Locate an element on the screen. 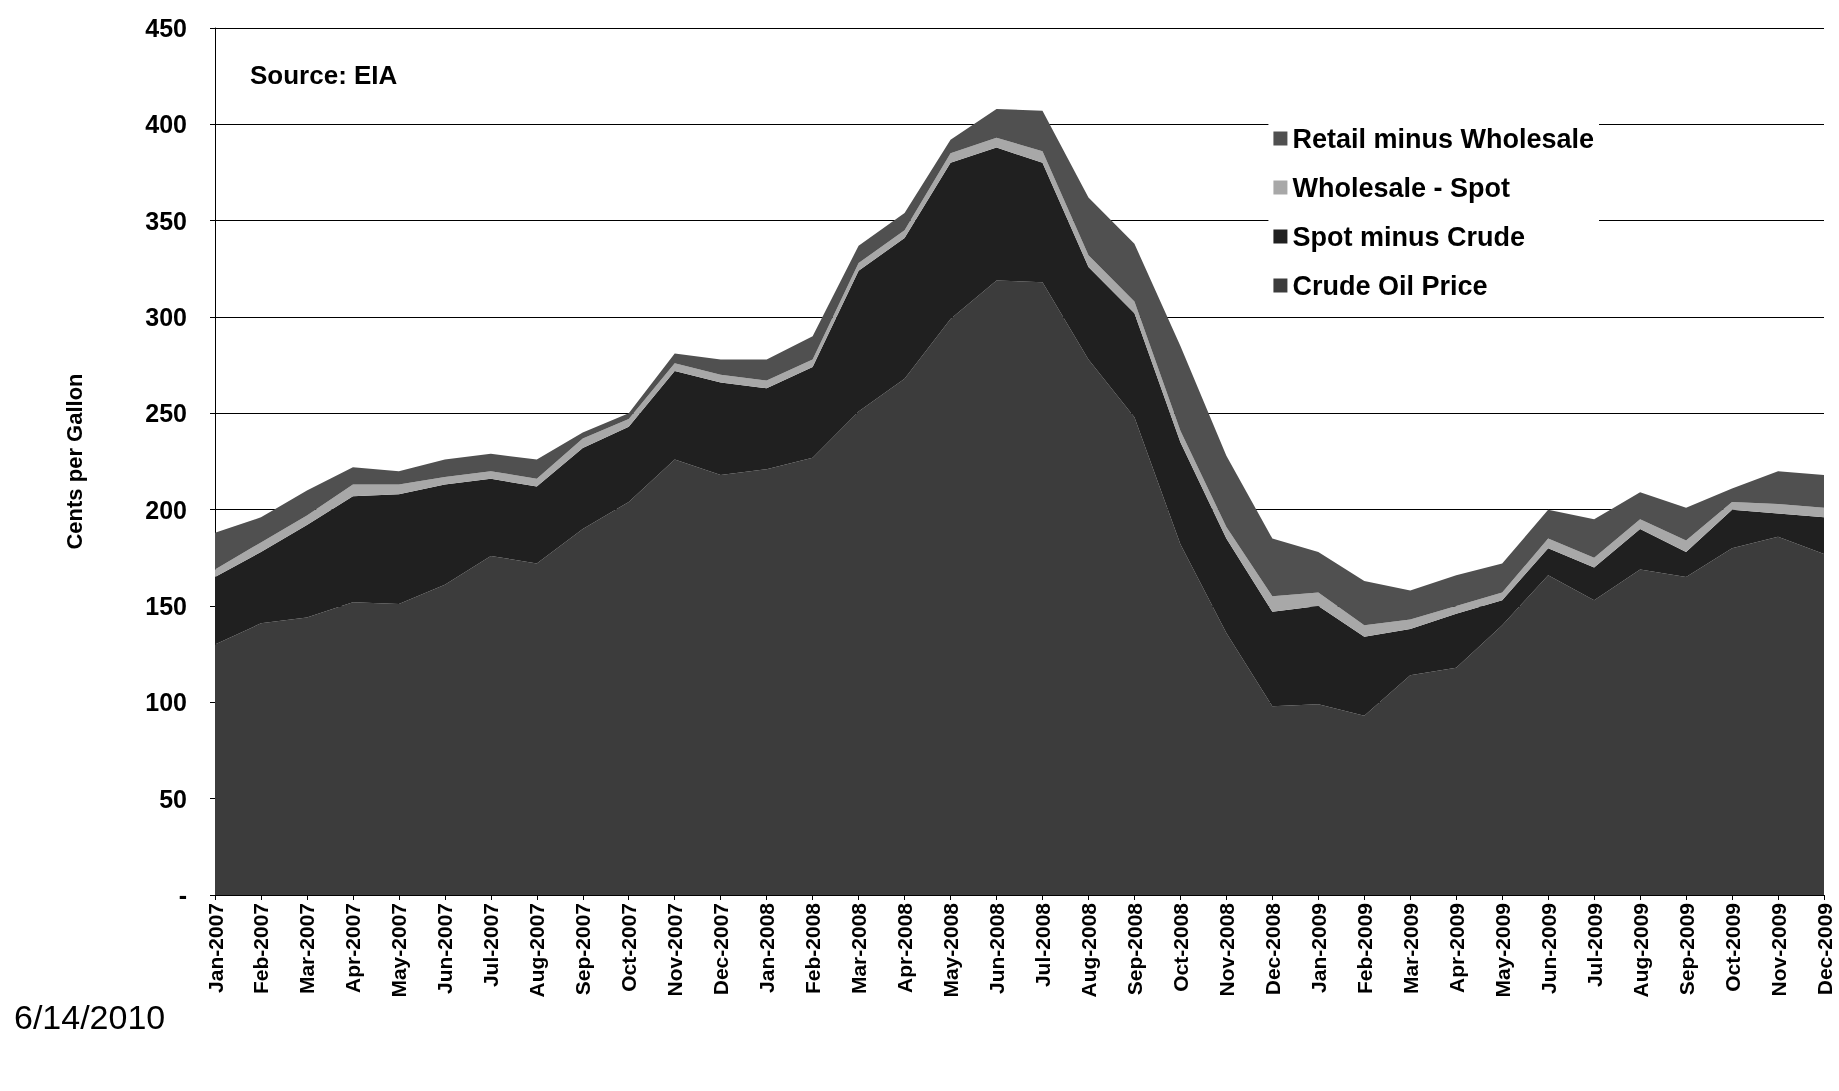  y-tick-label: 50 is located at coordinates (173, 798).